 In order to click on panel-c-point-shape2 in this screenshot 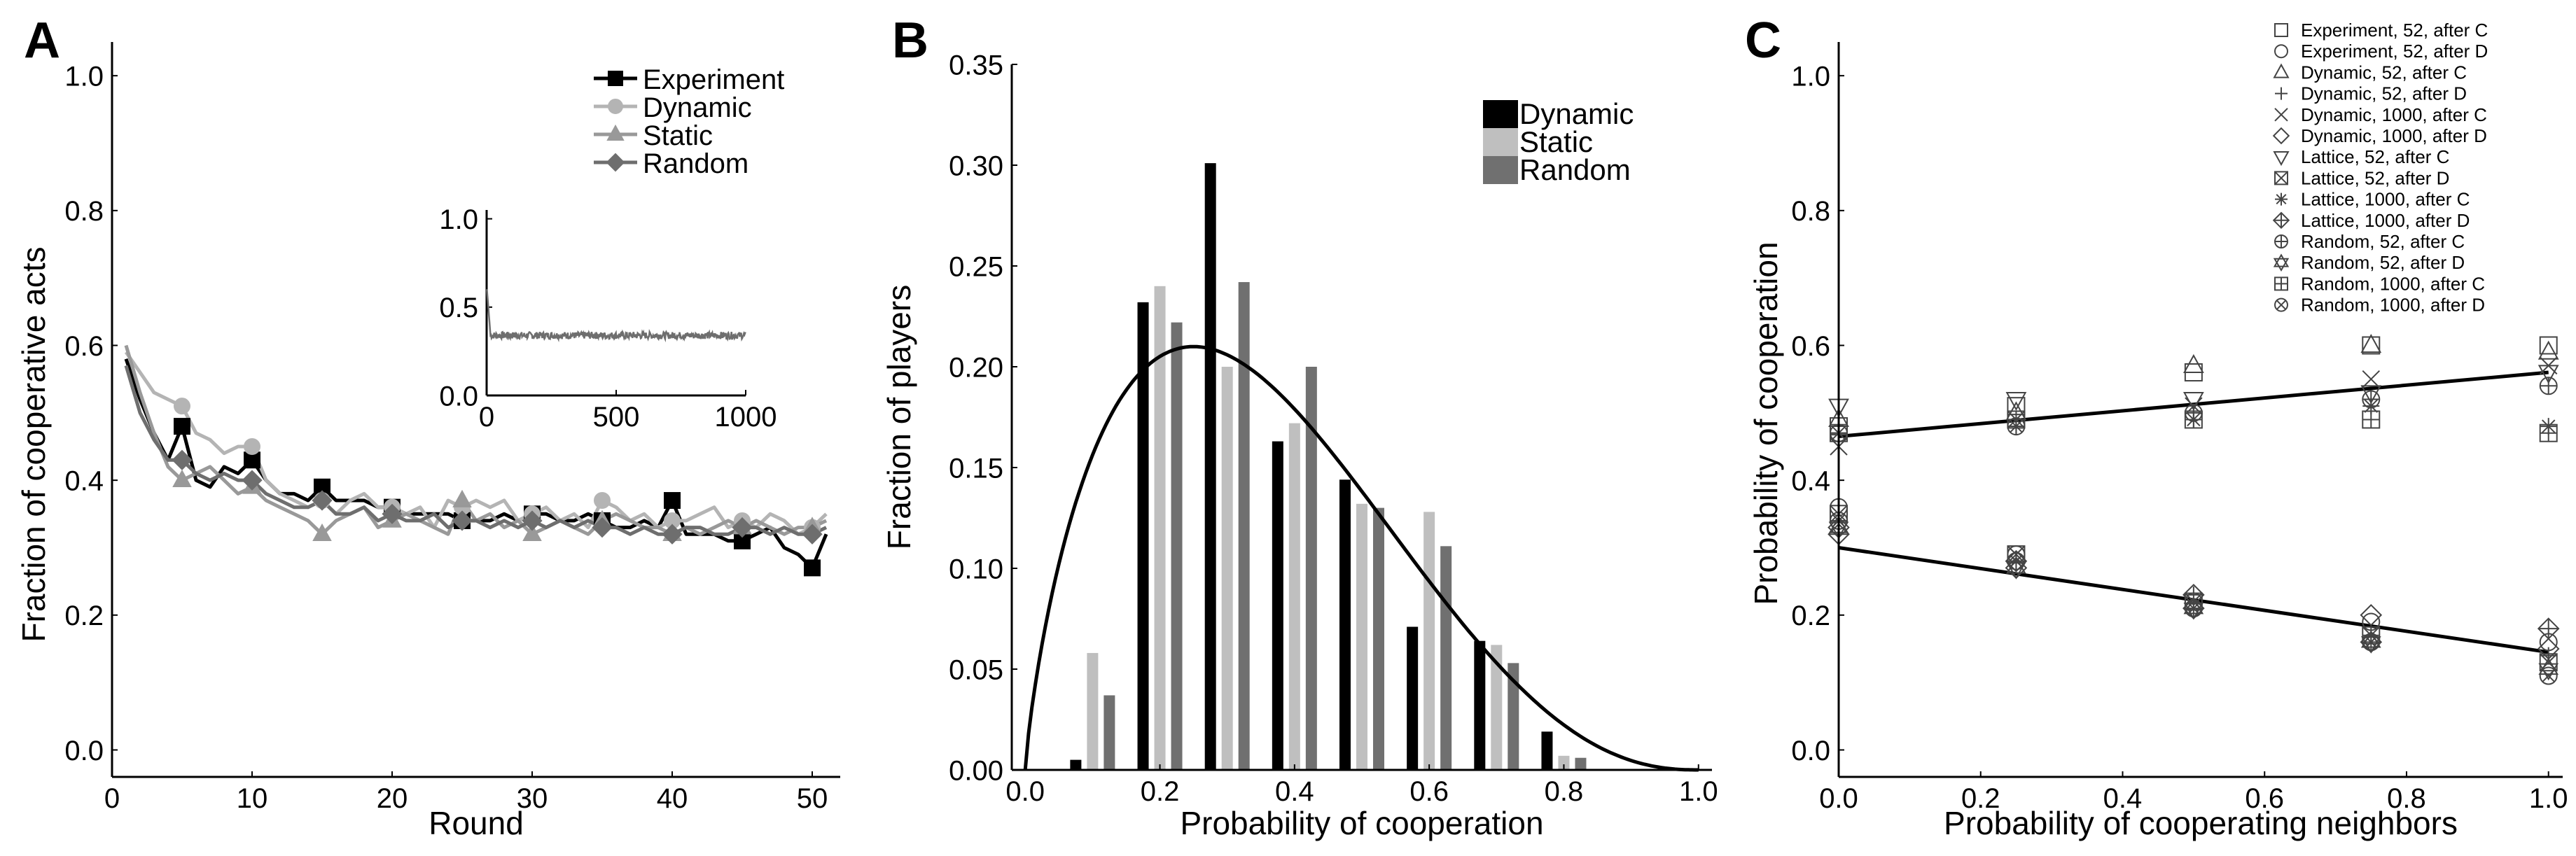, I will do `click(2193, 611)`.